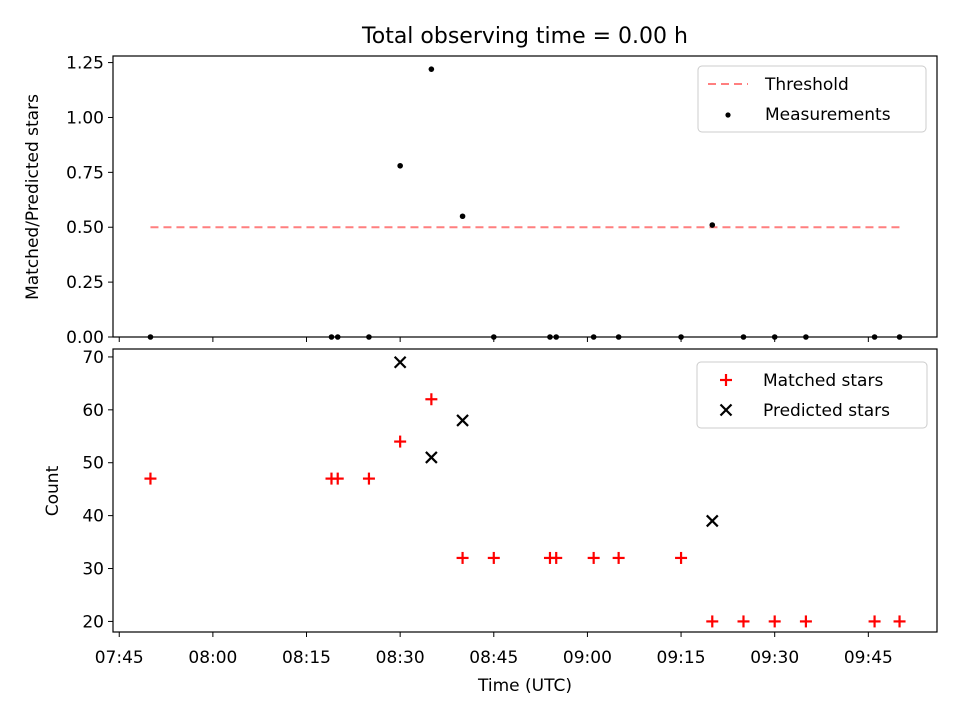 The image size is (960, 720). What do you see at coordinates (493, 658) in the screenshot?
I see `x-tick-label: 08:45` at bounding box center [493, 658].